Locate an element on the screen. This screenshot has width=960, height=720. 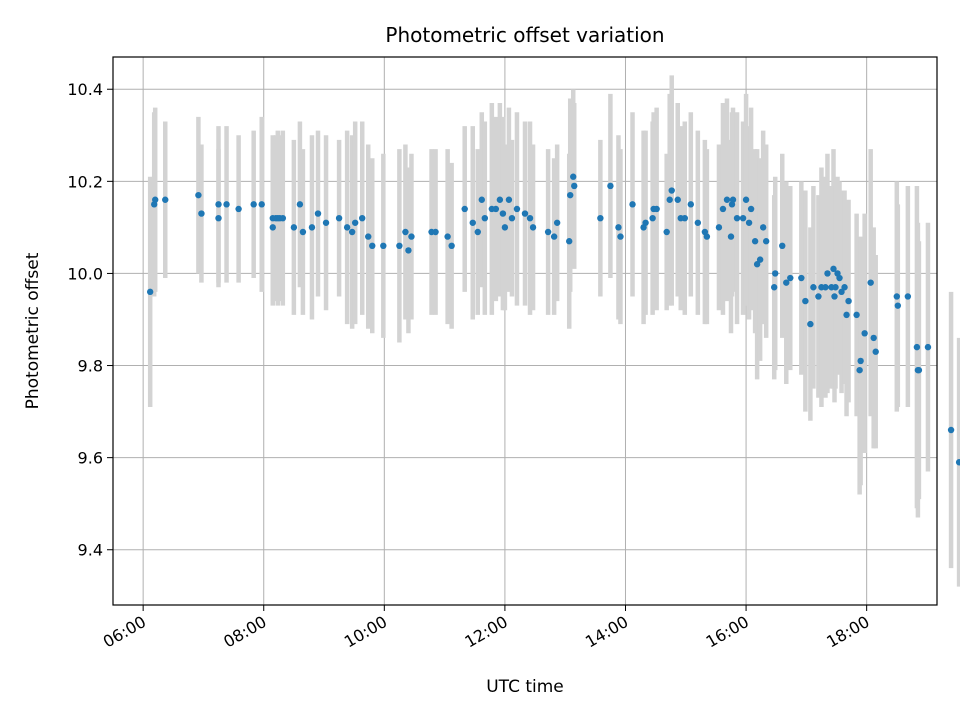
y-tick-label: 10.4 is located at coordinates (85, 89).